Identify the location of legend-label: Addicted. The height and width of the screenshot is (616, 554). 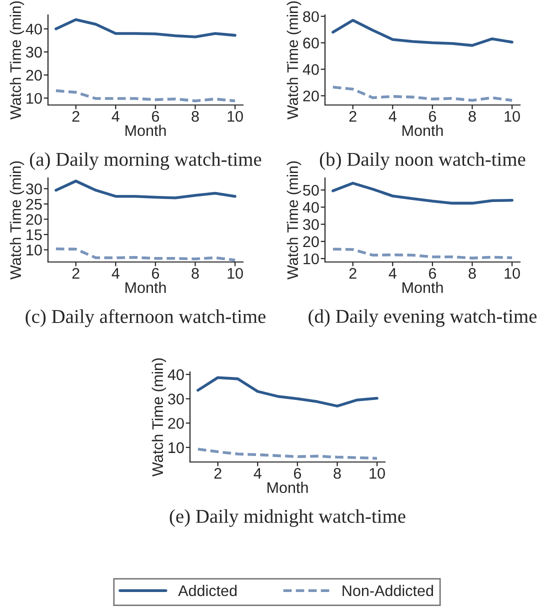
(207, 590).